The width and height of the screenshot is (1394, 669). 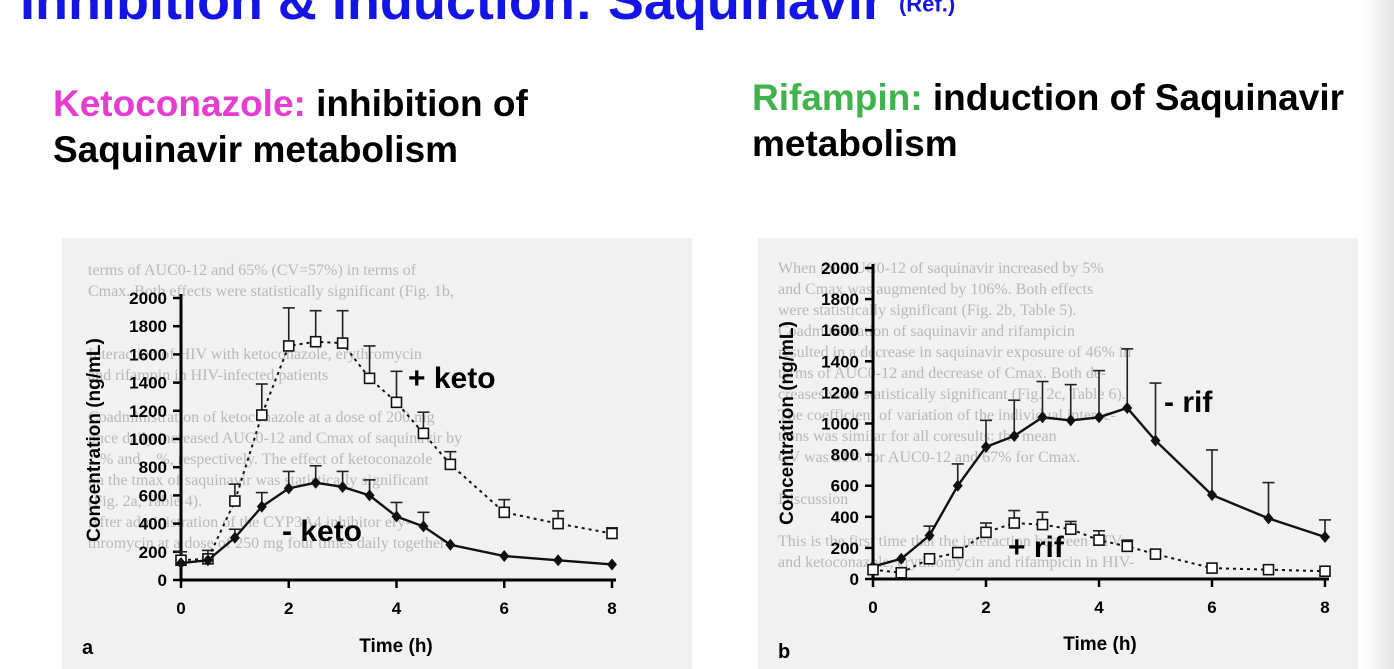 What do you see at coordinates (929, 457) in the screenshot?
I see `bg-line: CV was 51% for AUC0-12 and 67% for Cmax.` at bounding box center [929, 457].